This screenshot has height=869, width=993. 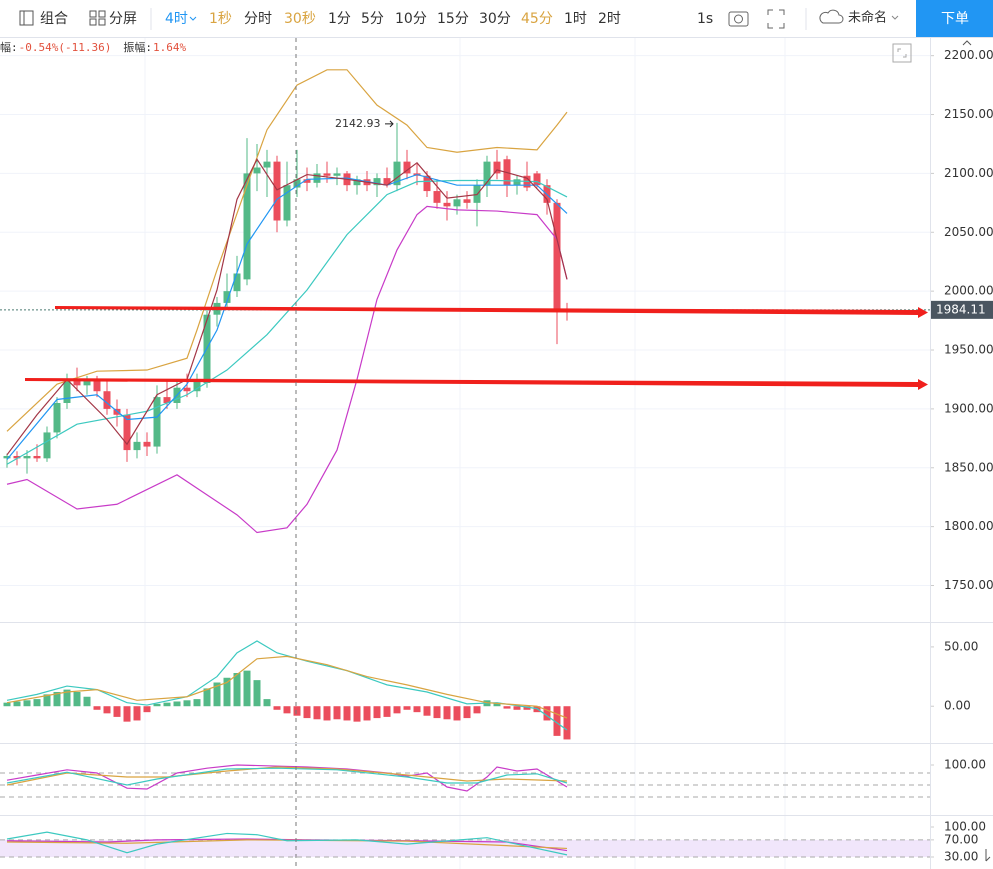 What do you see at coordinates (137, 47) in the screenshot?
I see `info-label: 振幅:` at bounding box center [137, 47].